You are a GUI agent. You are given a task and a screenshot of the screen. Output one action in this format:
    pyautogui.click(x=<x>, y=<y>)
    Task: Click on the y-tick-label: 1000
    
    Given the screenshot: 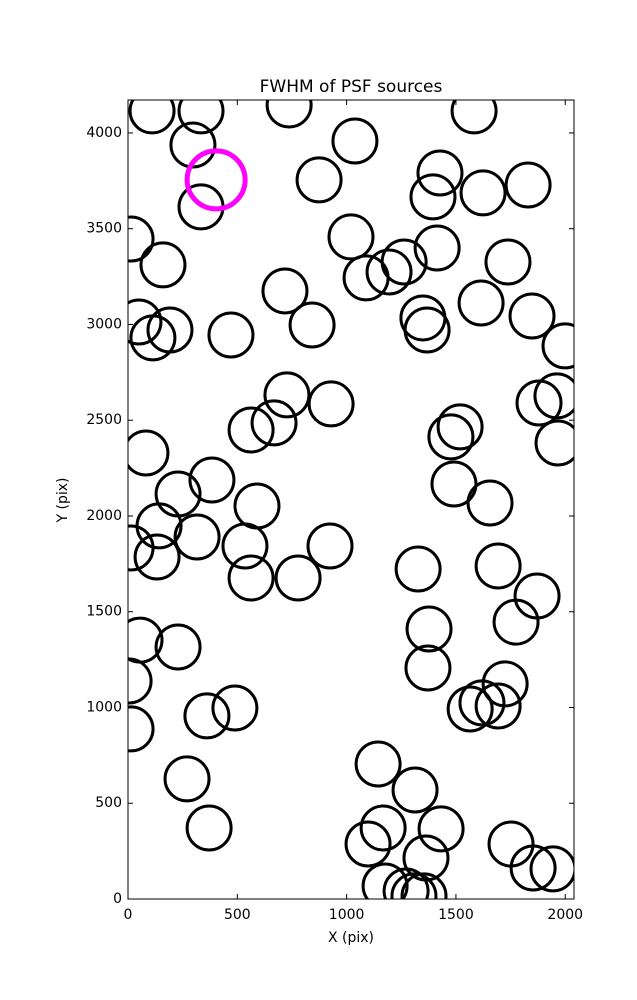 What is the action you would take?
    pyautogui.click(x=104, y=707)
    